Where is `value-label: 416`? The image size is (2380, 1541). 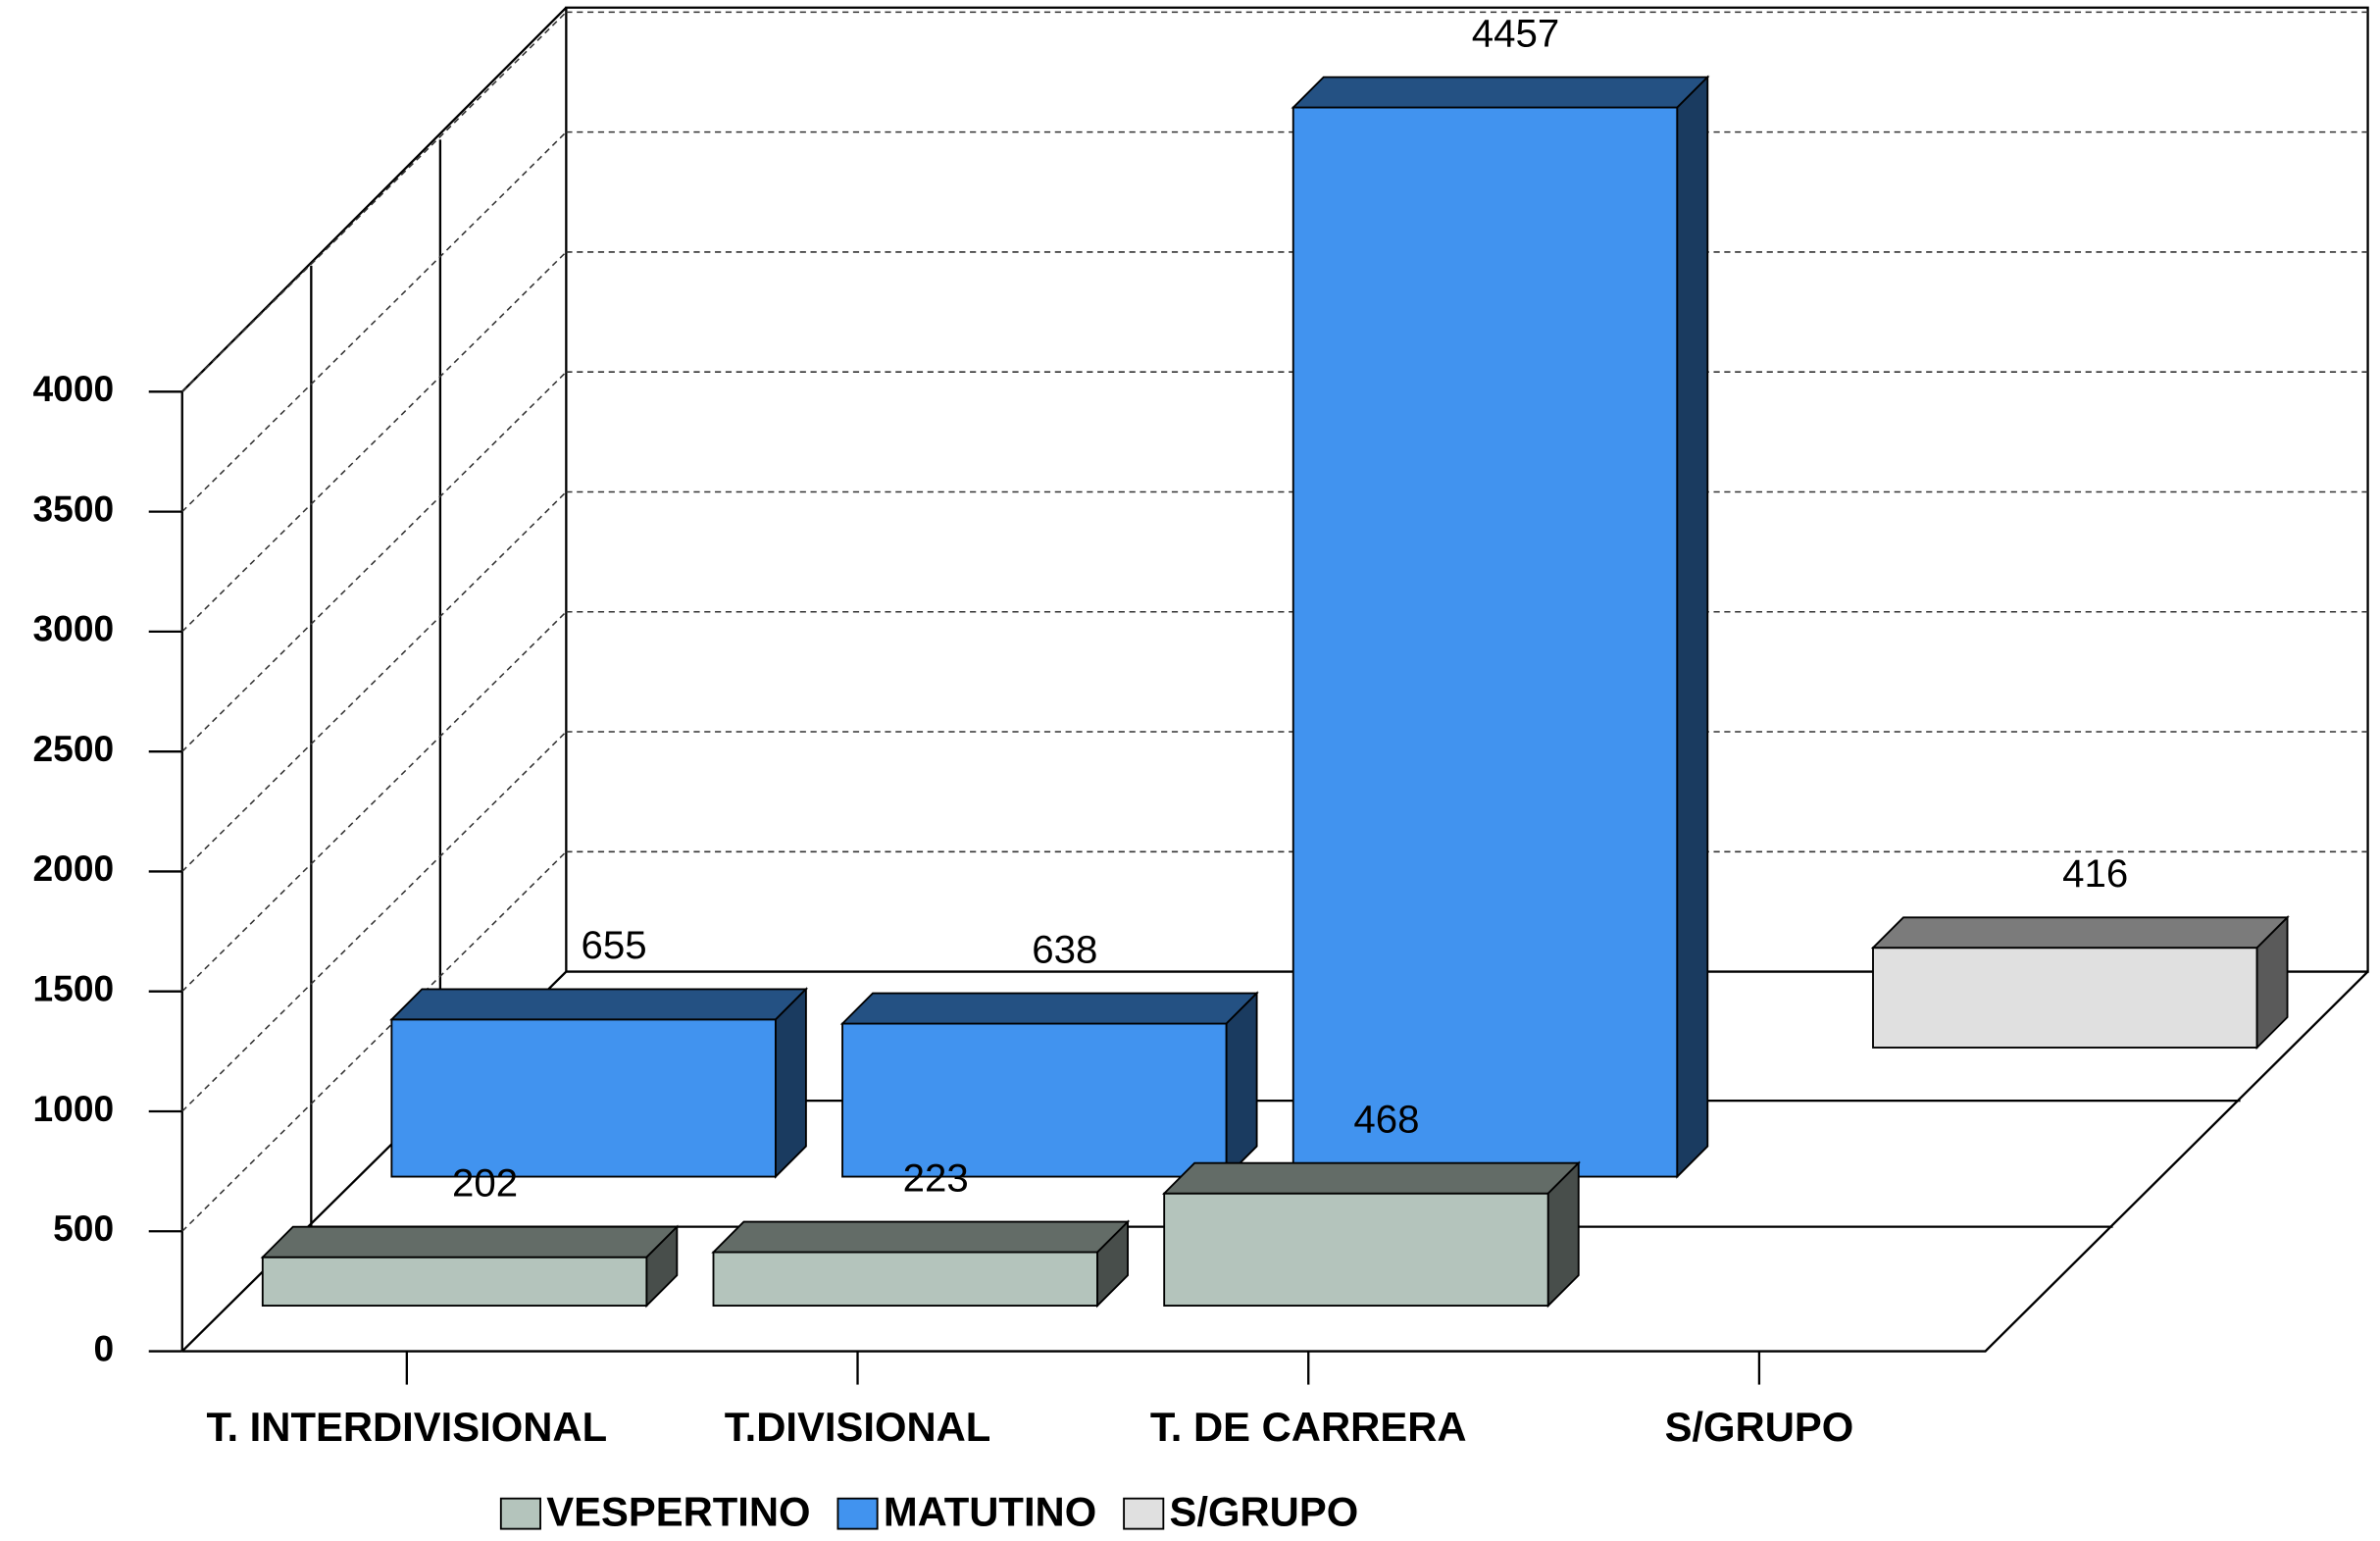
value-label: 416 is located at coordinates (2095, 873).